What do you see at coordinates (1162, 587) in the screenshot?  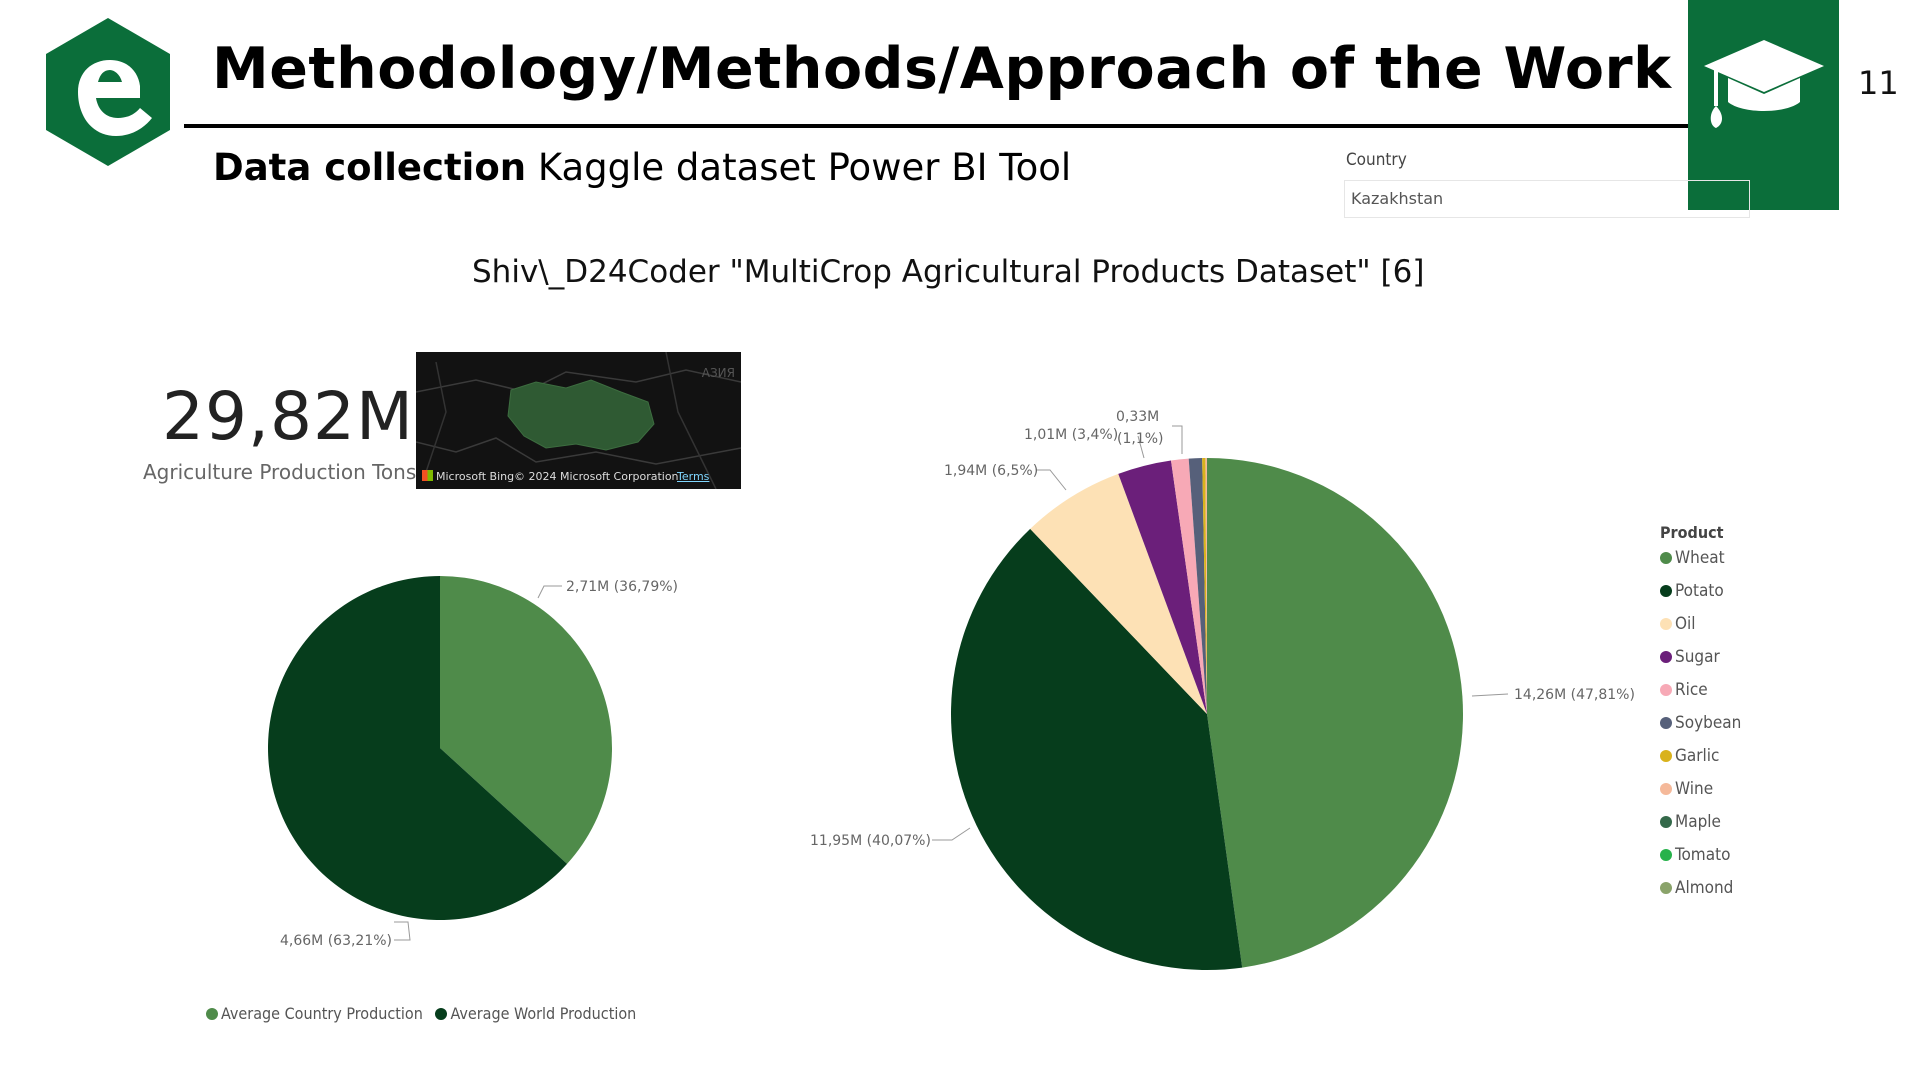 I see `pie-slice-sugar` at bounding box center [1162, 587].